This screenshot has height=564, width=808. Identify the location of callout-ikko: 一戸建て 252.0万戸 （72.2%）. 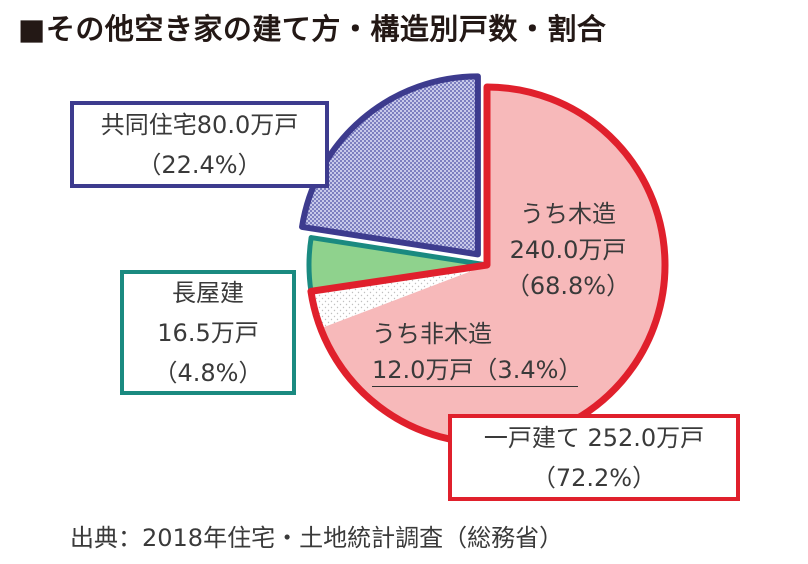
(594, 457).